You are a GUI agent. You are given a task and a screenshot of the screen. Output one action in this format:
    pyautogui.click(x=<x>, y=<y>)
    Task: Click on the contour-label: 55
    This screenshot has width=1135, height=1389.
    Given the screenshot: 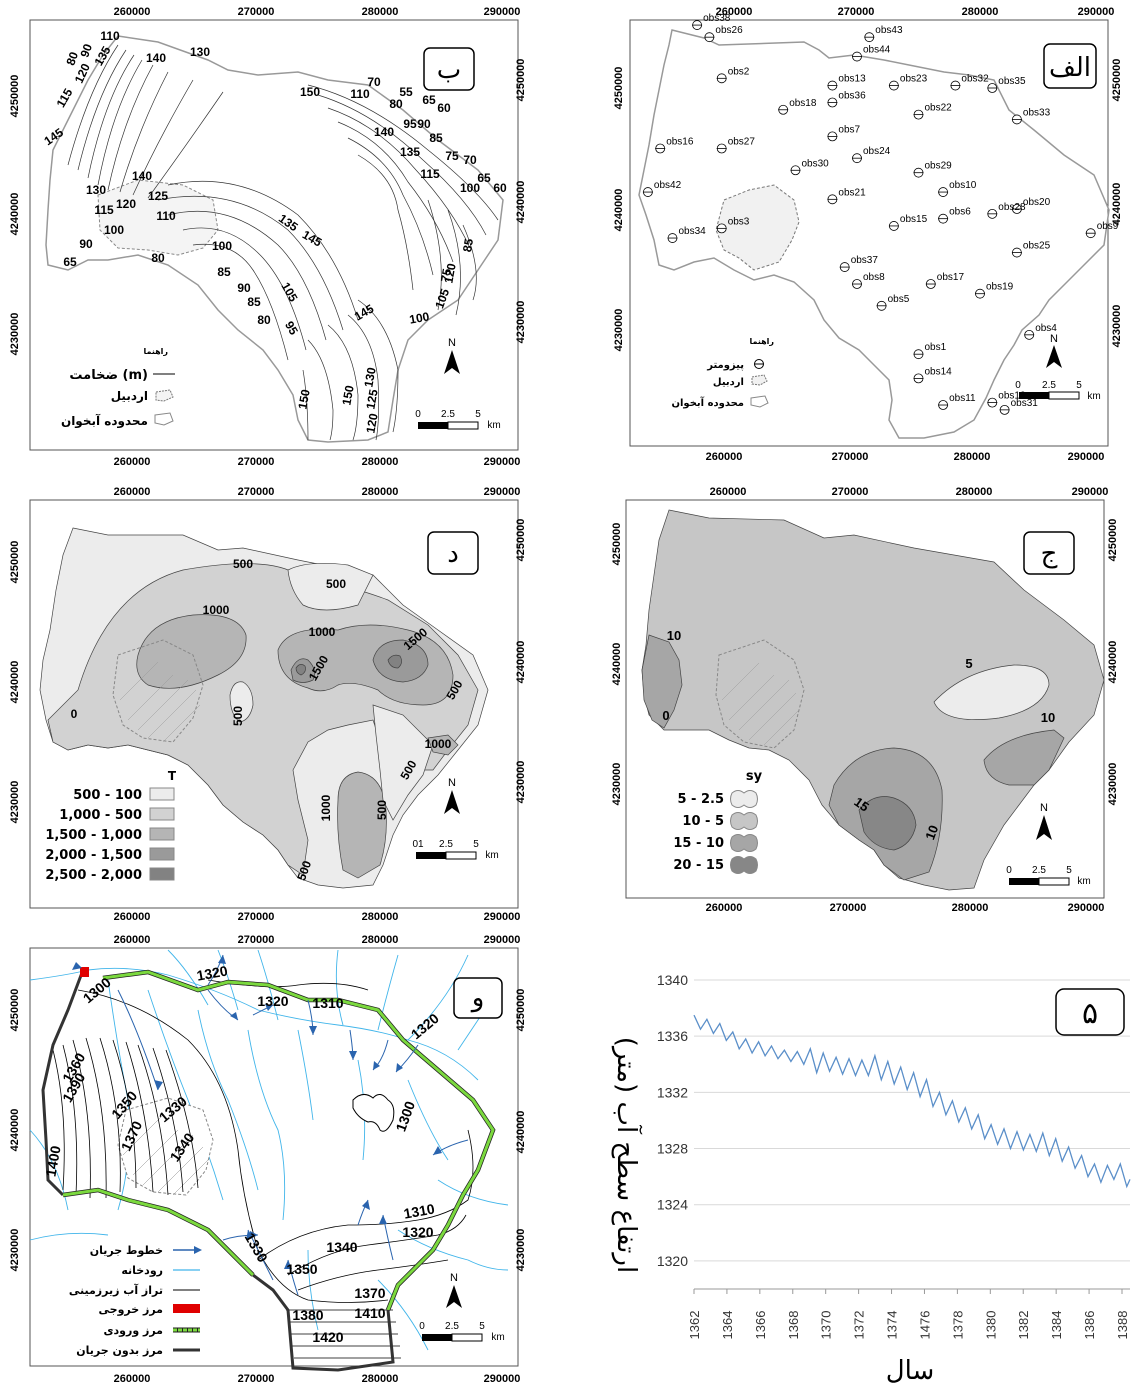 What is the action you would take?
    pyautogui.click(x=406, y=92)
    